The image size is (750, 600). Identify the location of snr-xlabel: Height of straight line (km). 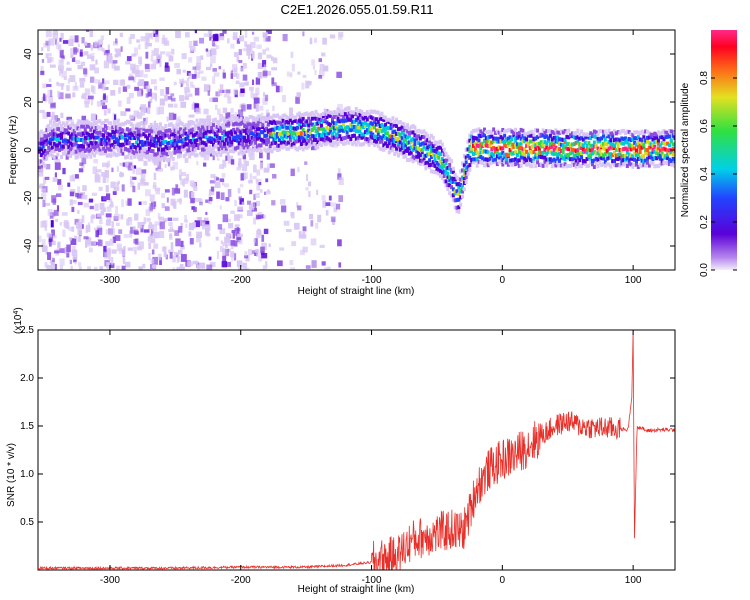
(356, 589).